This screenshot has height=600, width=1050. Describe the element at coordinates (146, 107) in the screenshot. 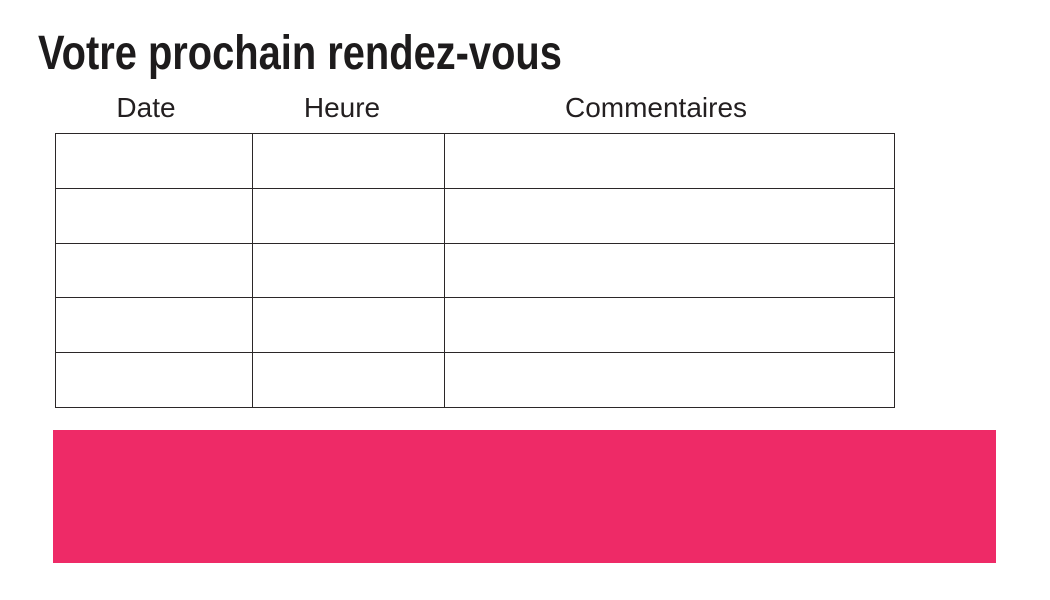

I see `column-header-date: Date` at that location.